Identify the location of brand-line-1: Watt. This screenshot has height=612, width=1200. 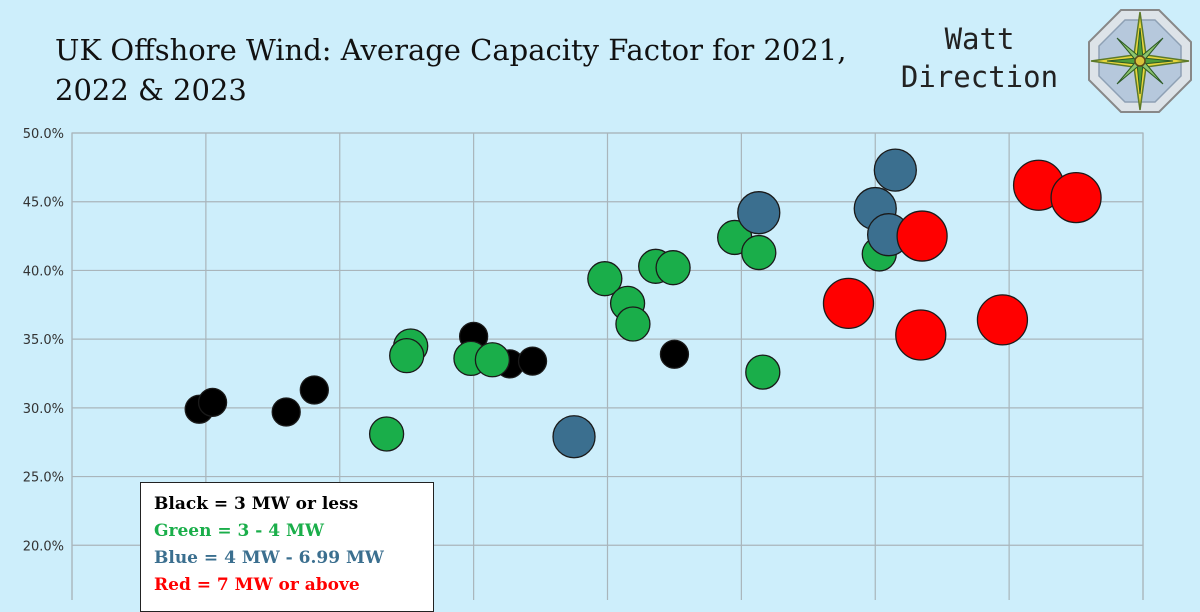
(979, 39).